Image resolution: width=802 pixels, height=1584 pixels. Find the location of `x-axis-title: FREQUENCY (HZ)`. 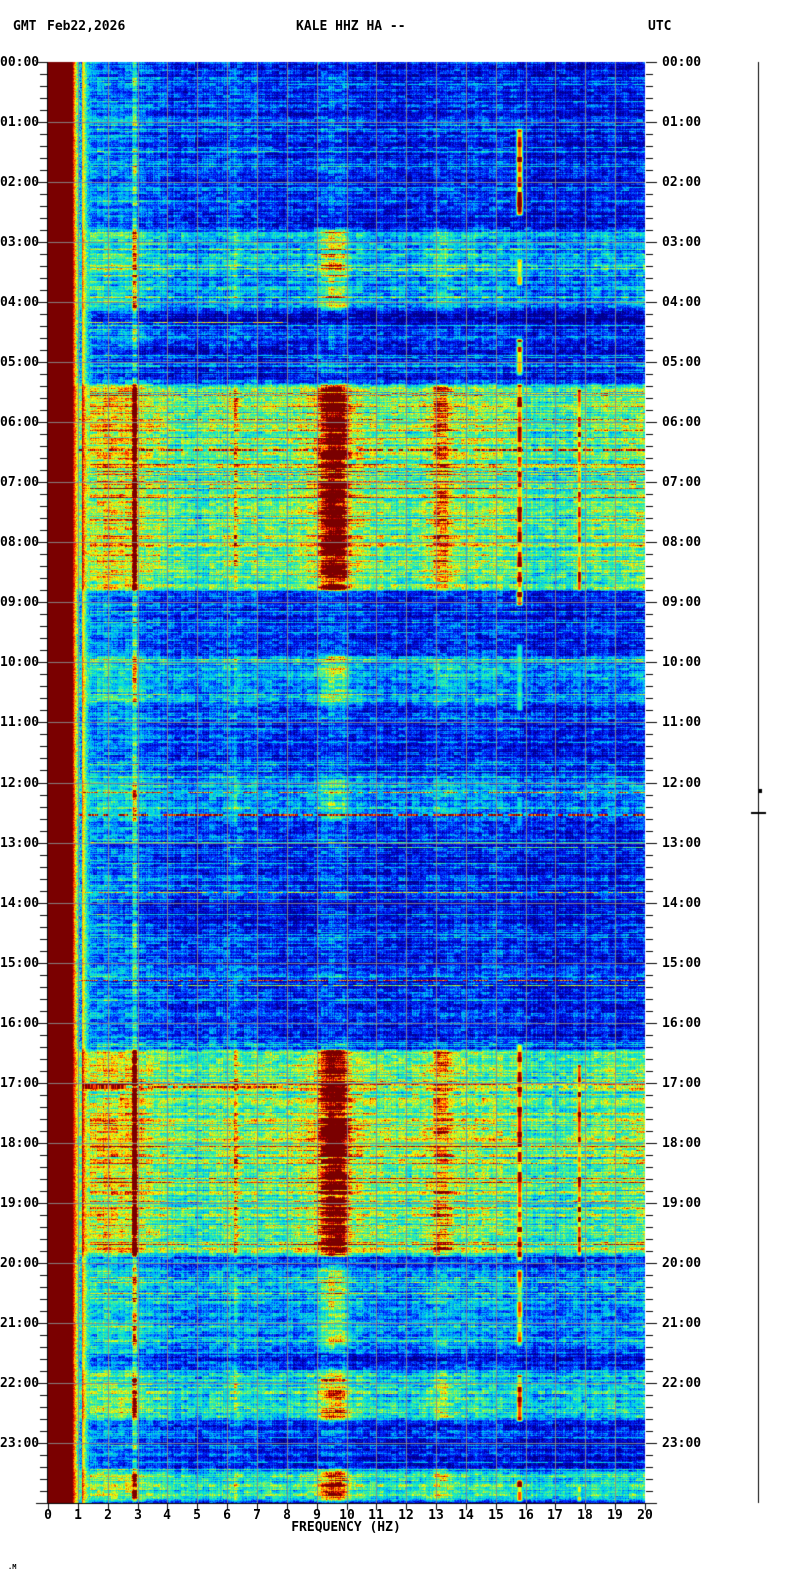

x-axis-title: FREQUENCY (HZ) is located at coordinates (346, 1527).